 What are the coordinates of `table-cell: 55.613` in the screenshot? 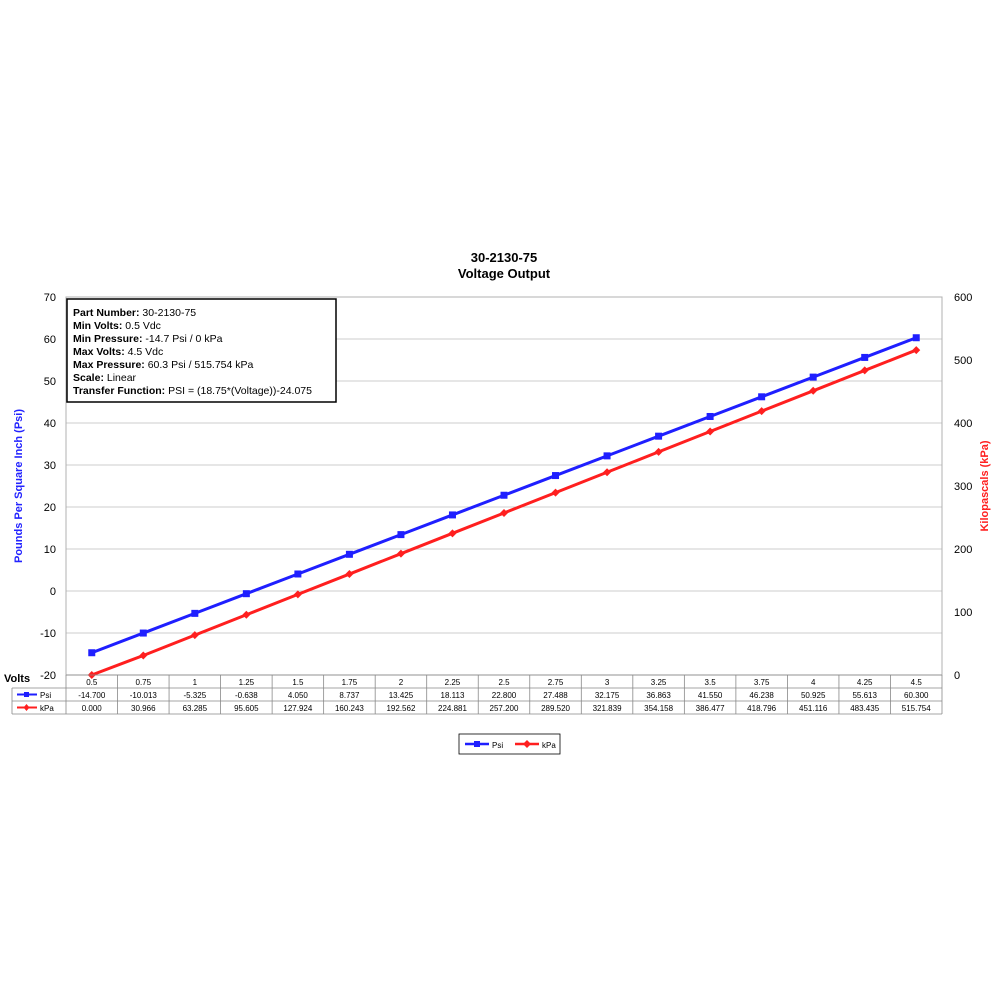 It's located at (864, 695).